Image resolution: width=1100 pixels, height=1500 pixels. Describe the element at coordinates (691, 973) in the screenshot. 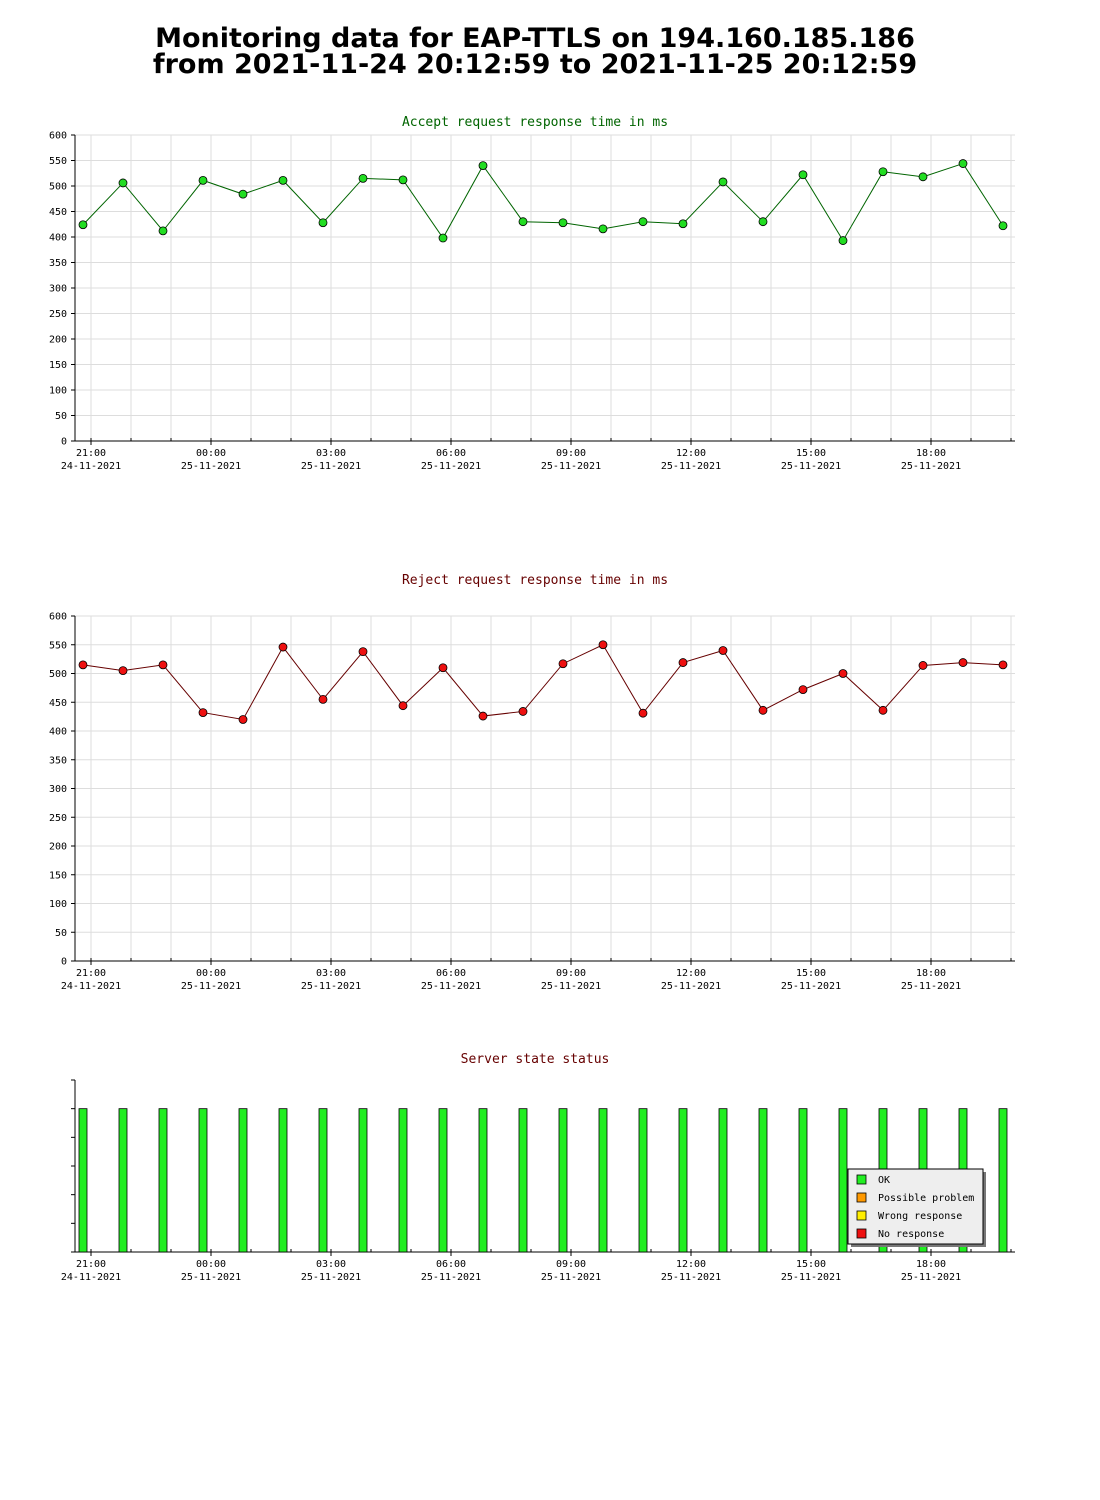

I see `reject-chart-x-tick-time: 12:00` at that location.